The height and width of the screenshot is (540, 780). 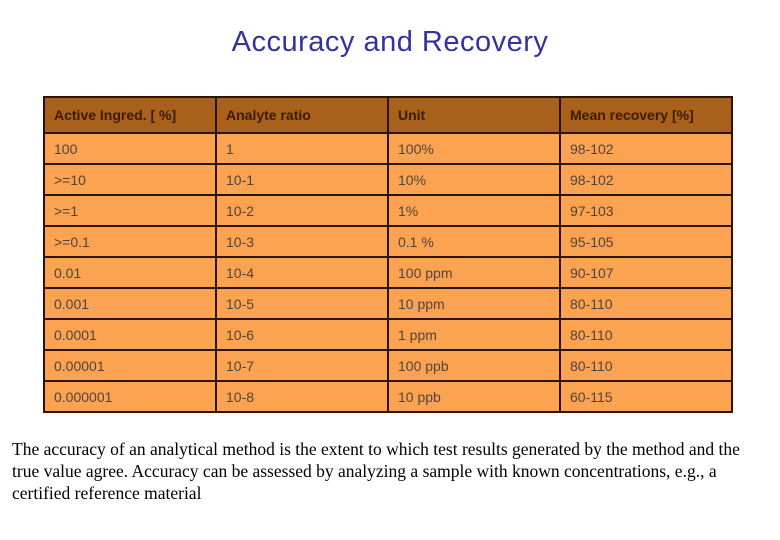 What do you see at coordinates (646, 272) in the screenshot?
I see `table-cell: 90-107` at bounding box center [646, 272].